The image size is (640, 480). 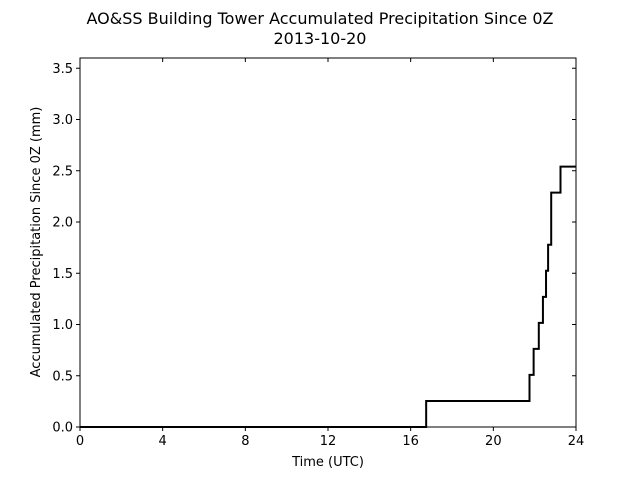 What do you see at coordinates (163, 441) in the screenshot?
I see `x-tick-label: 4` at bounding box center [163, 441].